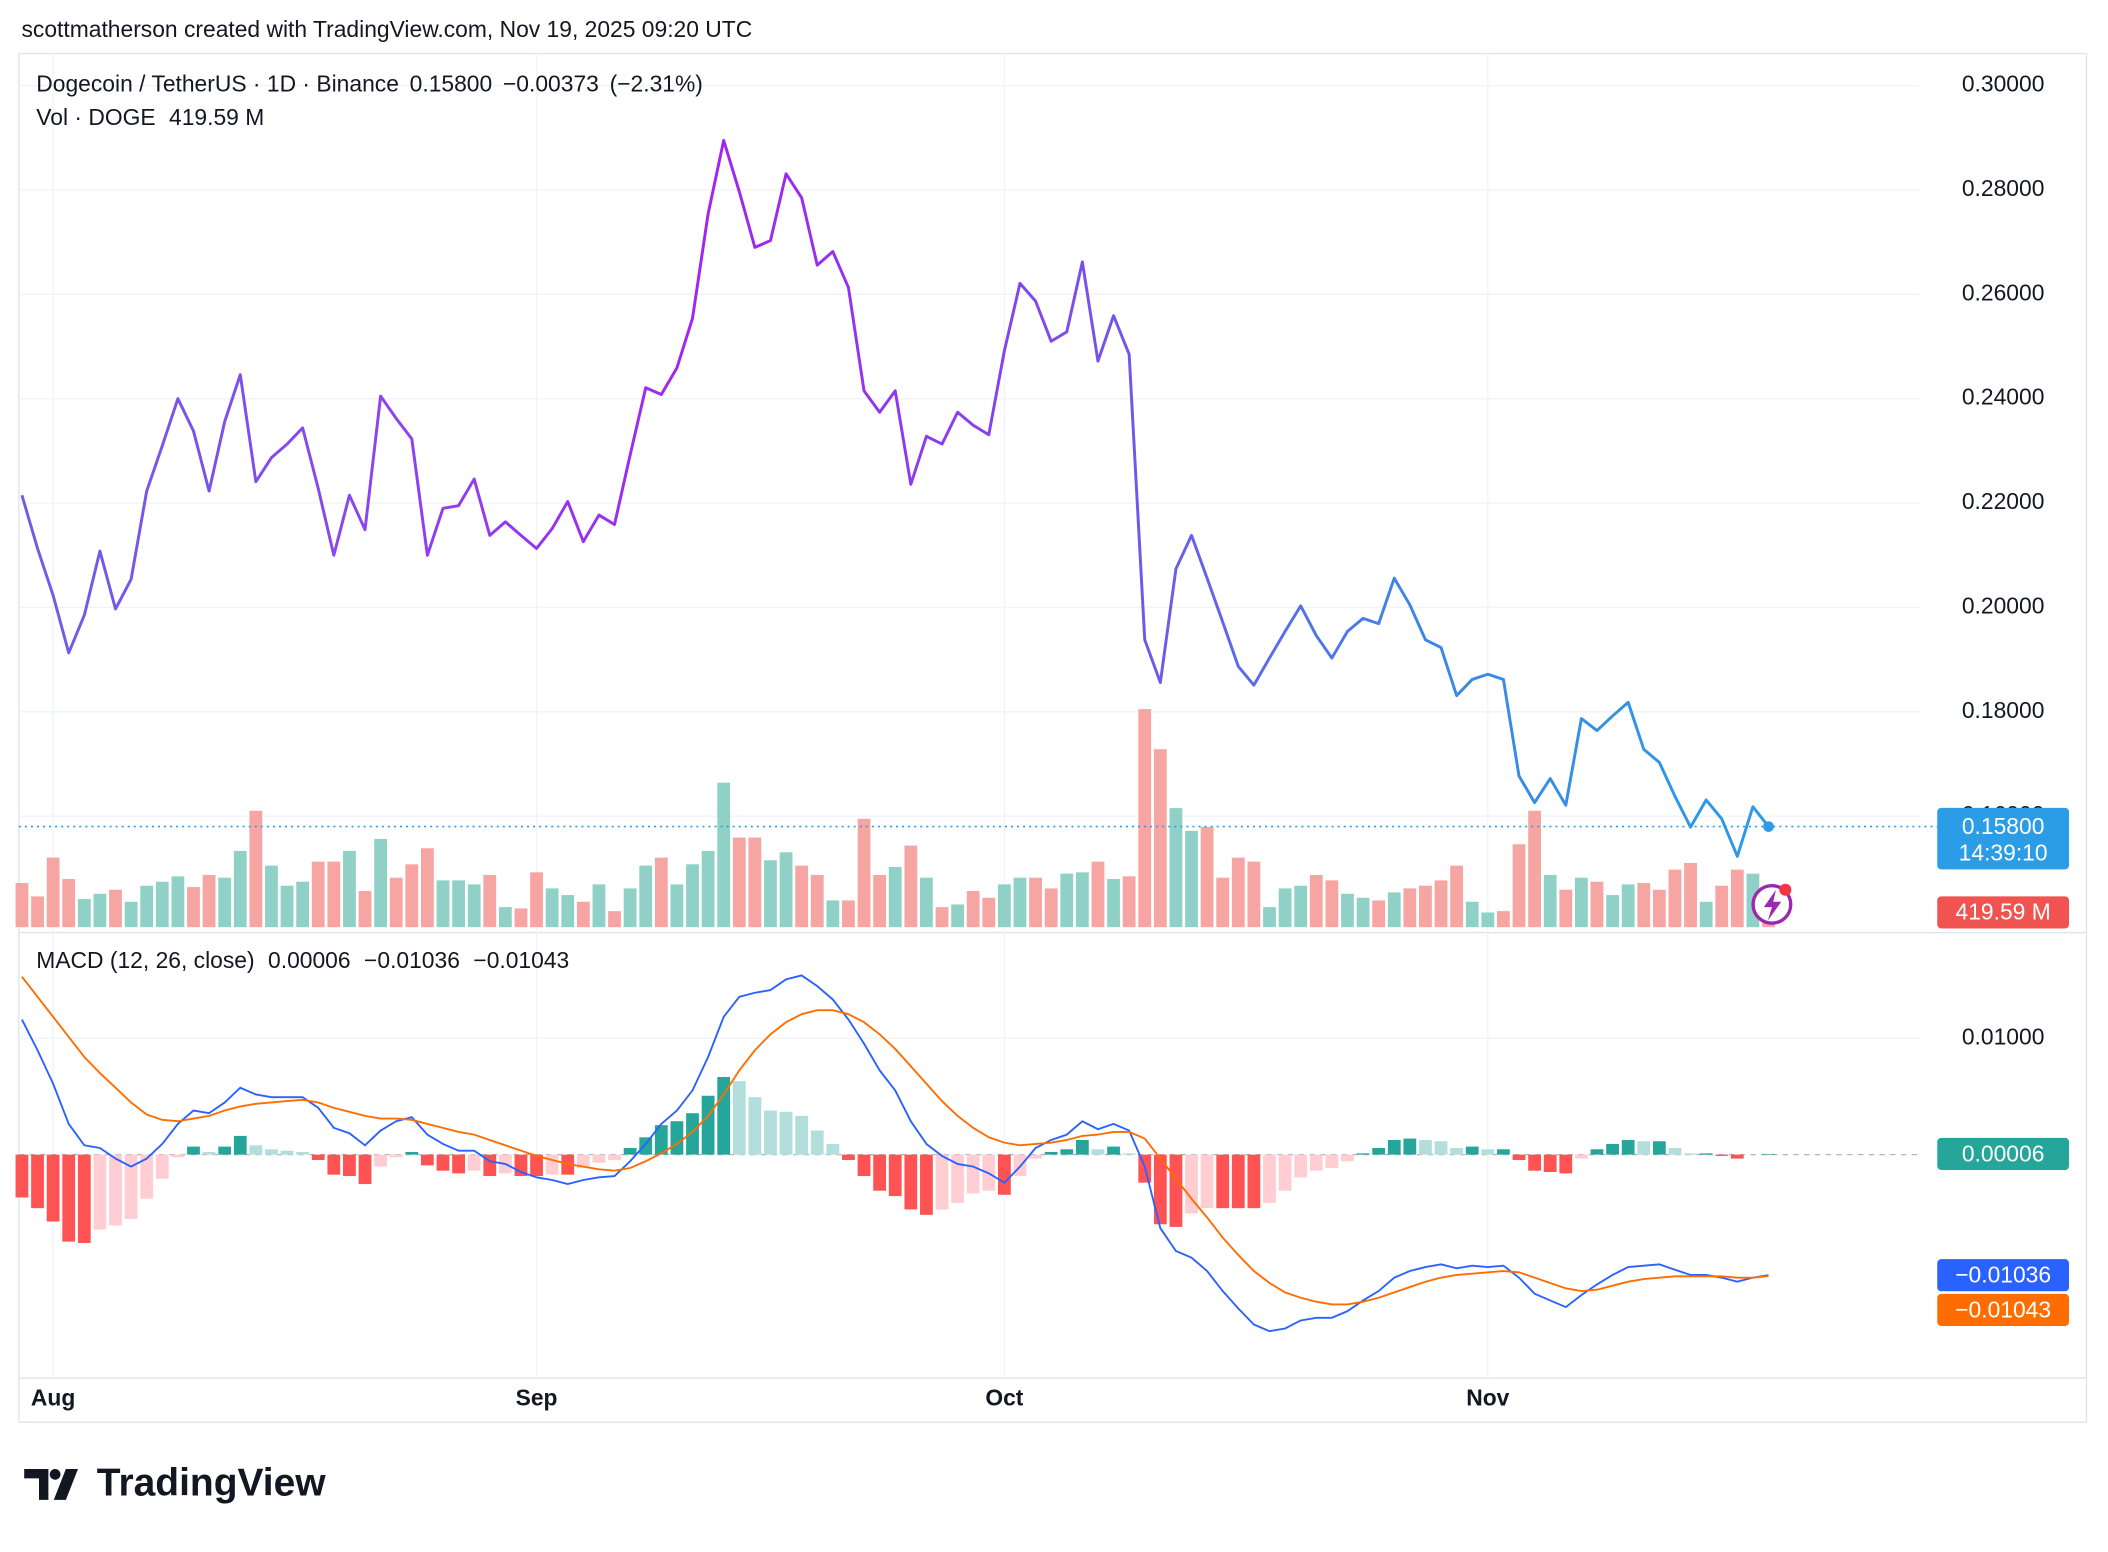  I want to click on volume-name: Vol · DOGE, so click(95, 117).